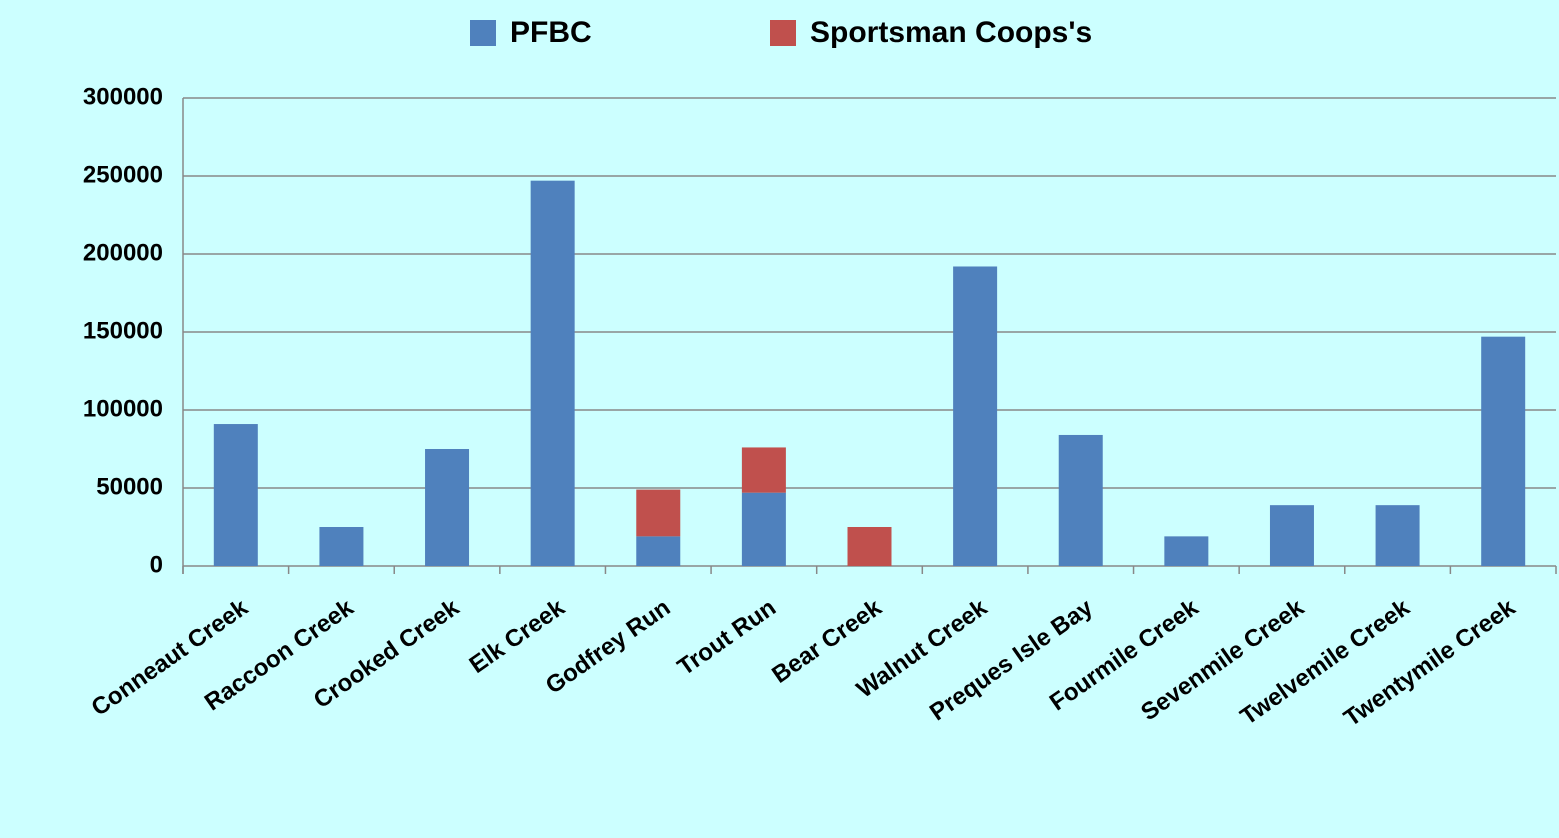  What do you see at coordinates (727, 637) in the screenshot?
I see `x-tick-label: Trout Run` at bounding box center [727, 637].